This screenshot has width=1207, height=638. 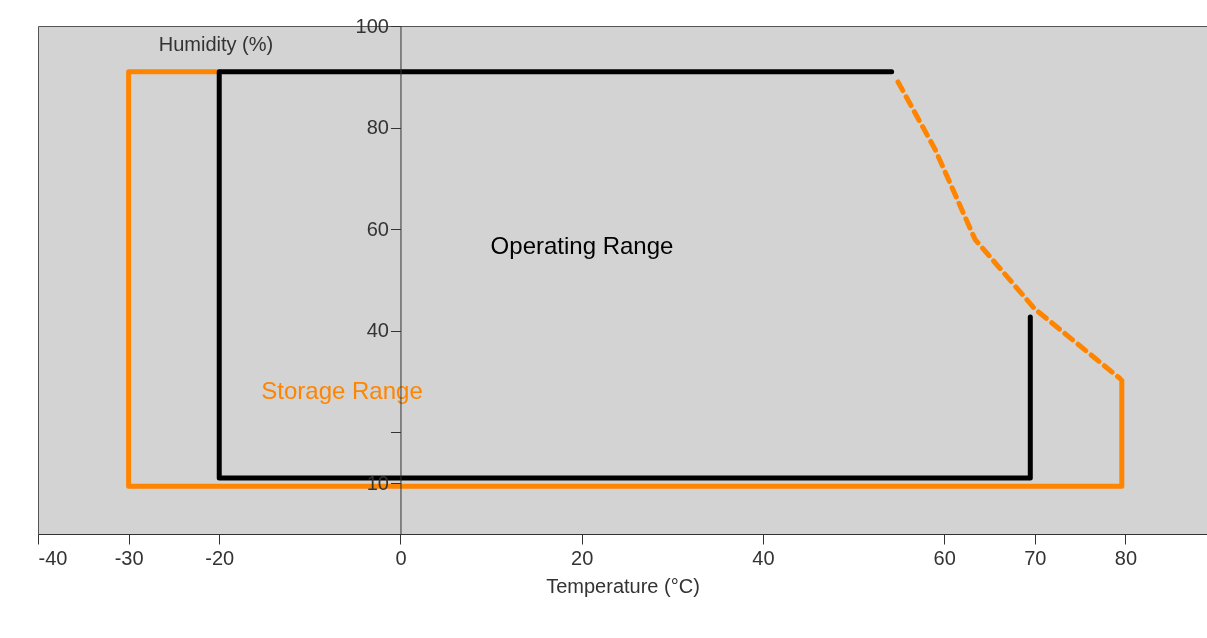 What do you see at coordinates (377, 482) in the screenshot?
I see `y-tick-label: 10` at bounding box center [377, 482].